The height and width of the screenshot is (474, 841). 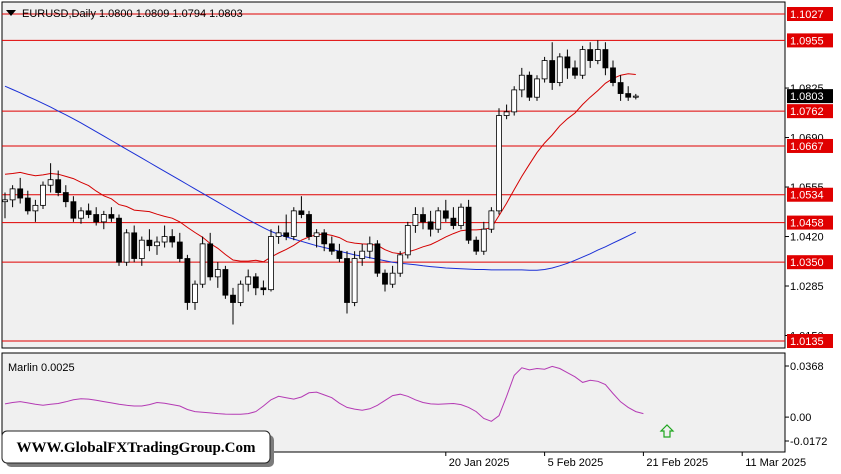 I want to click on watermark-banner: WWW.GlobalFXTradingGroup.Com, so click(x=137, y=448).